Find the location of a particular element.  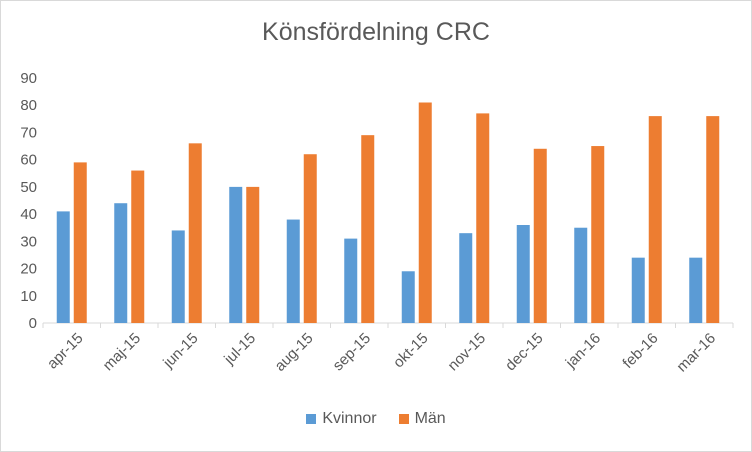

legend-swatch-man is located at coordinates (403, 419).